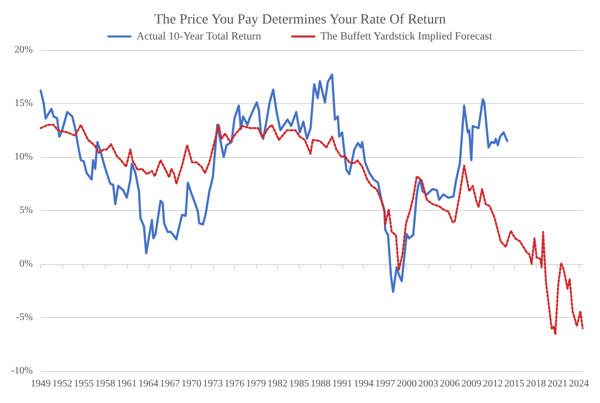 The width and height of the screenshot is (600, 403). What do you see at coordinates (557, 384) in the screenshot?
I see `x-tick-label: 2021` at bounding box center [557, 384].